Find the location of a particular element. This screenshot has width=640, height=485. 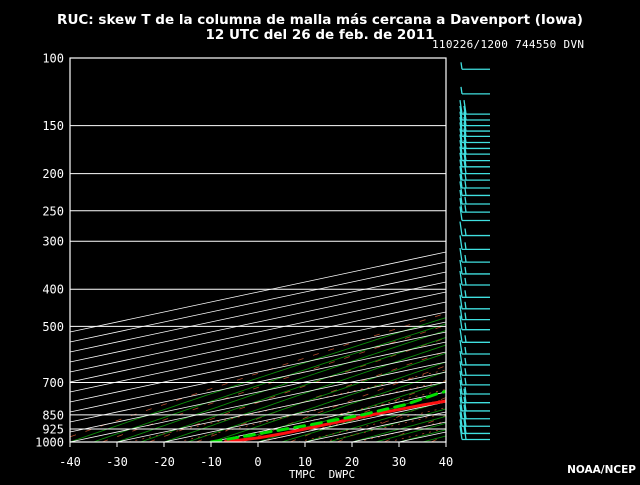

pressure-tick-label: 200 is located at coordinates (53, 174).